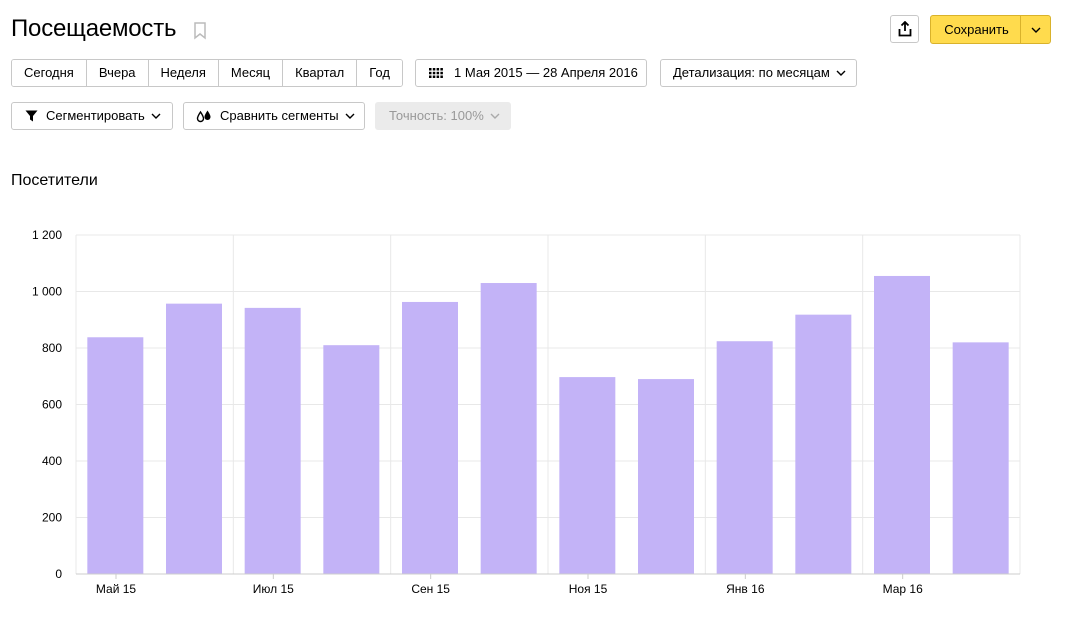 The height and width of the screenshot is (627, 1065). I want to click on x-tick-label: Июл 15, so click(273, 589).